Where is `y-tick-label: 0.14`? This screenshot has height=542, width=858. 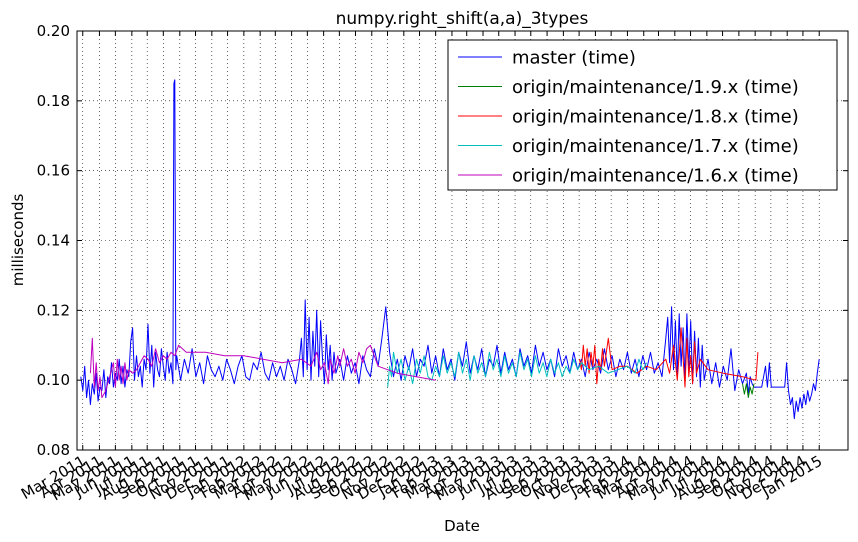 y-tick-label: 0.14 is located at coordinates (53, 241).